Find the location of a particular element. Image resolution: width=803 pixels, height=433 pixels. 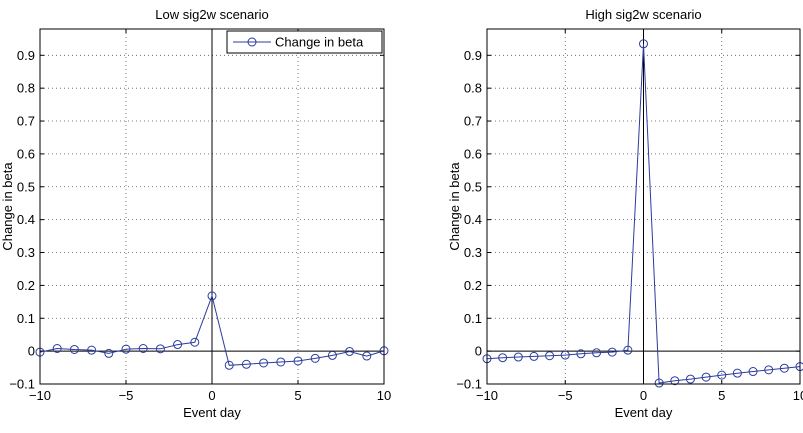

series-line is located at coordinates (212, 330).